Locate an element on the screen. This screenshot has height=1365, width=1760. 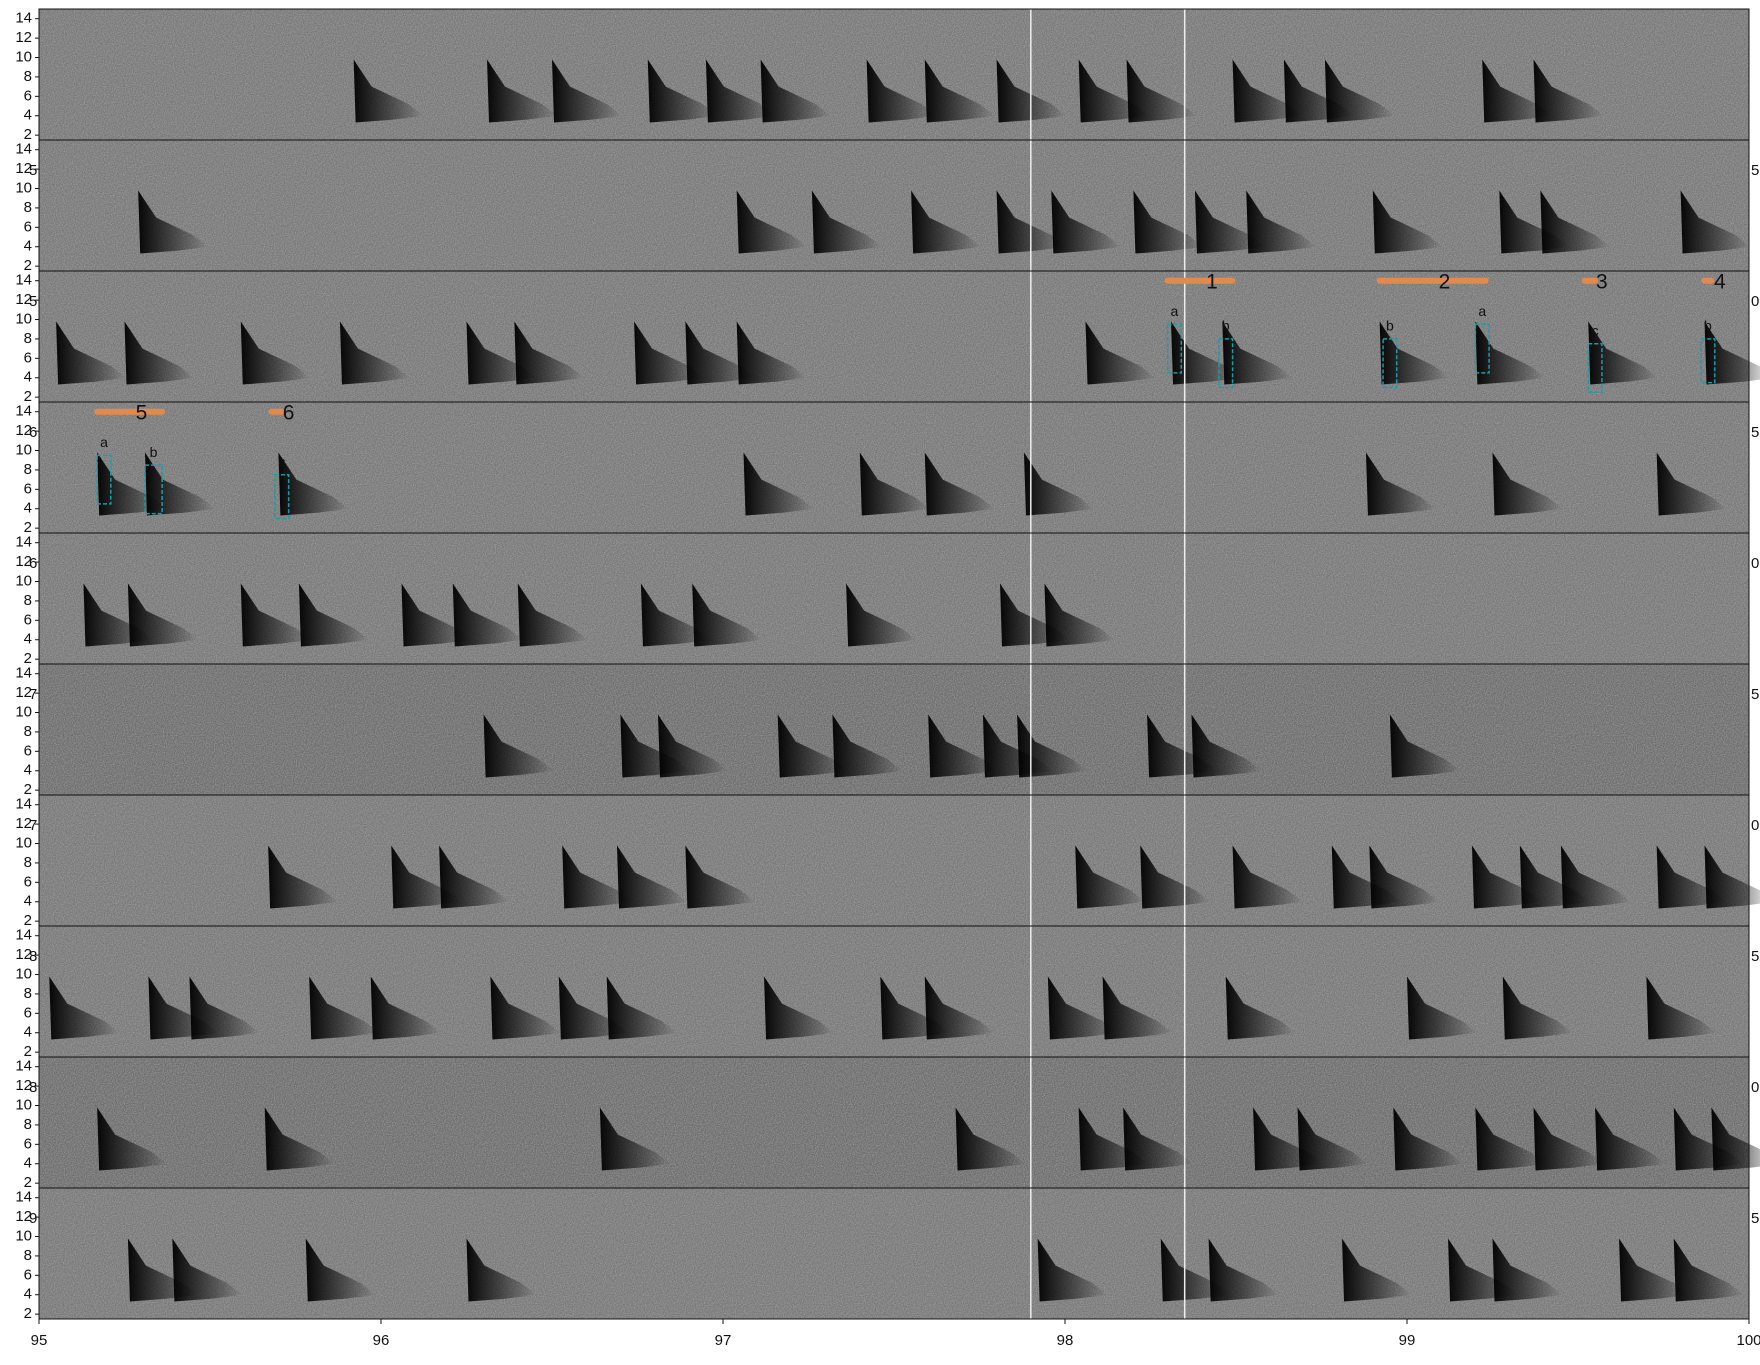
x-tick-label: 98 is located at coordinates (1065, 1340).